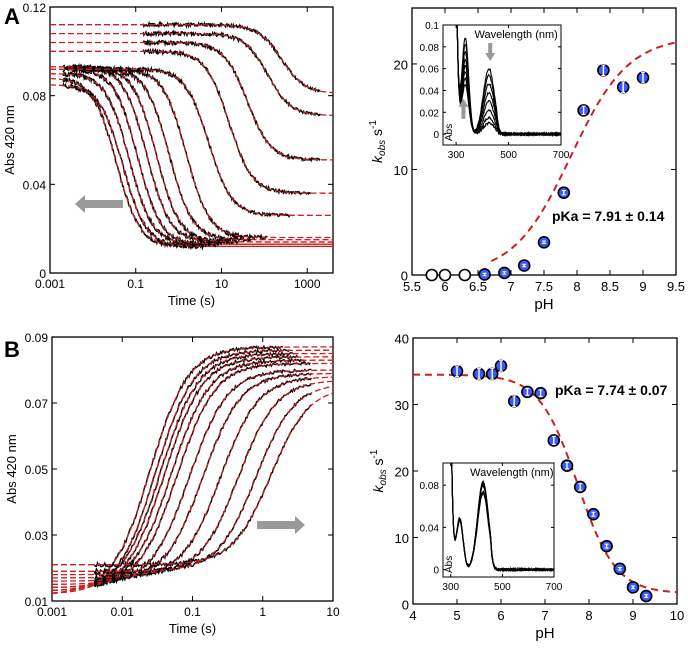 The width and height of the screenshot is (688, 658). What do you see at coordinates (412, 286) in the screenshot?
I see `ph-x-tick-label: 5.5` at bounding box center [412, 286].